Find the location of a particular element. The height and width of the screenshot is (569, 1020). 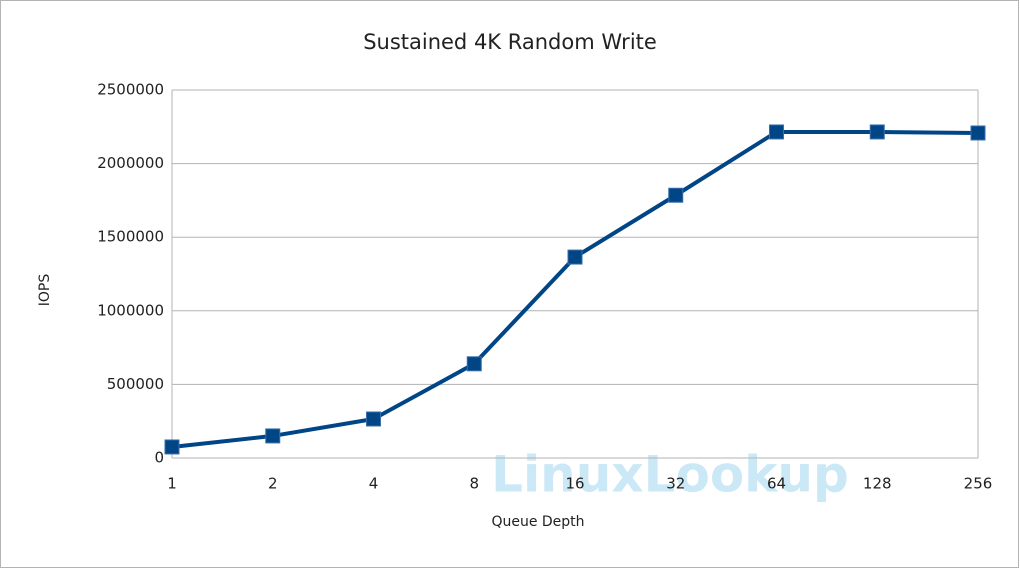

y-tick-label: 500000 is located at coordinates (135, 384).